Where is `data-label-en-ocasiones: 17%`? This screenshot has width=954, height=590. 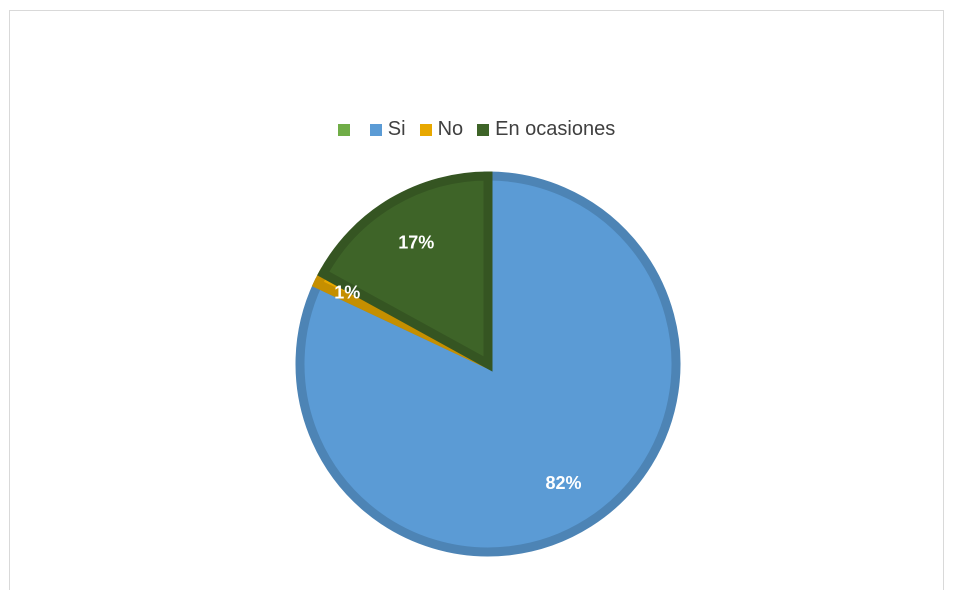 data-label-en-ocasiones: 17% is located at coordinates (416, 243).